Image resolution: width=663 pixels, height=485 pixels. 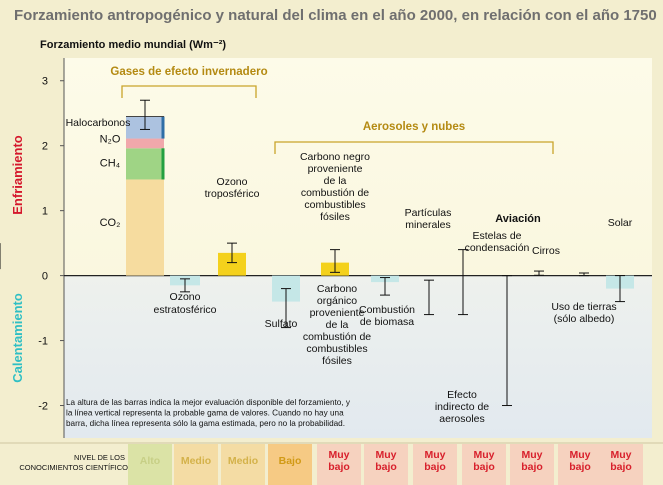 I want to click on bar-label: minerales, so click(x=428, y=225).